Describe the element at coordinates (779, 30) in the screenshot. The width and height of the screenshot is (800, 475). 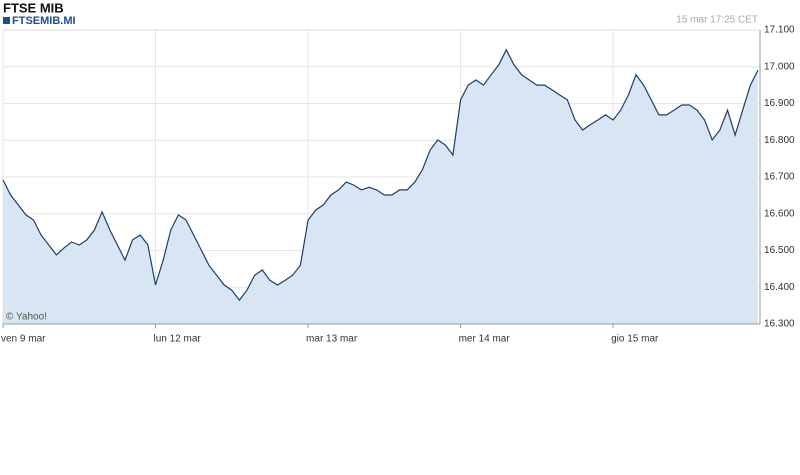
I see `y-tick-label: 17.100` at that location.